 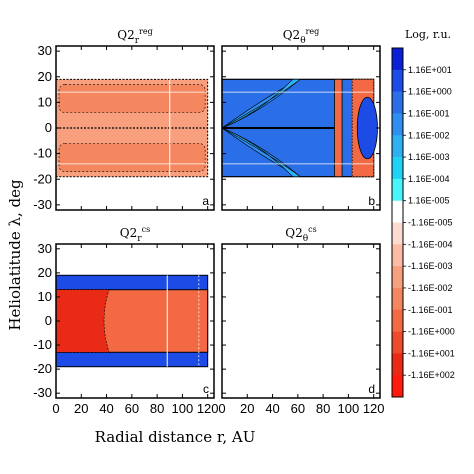 I want to click on panel-letter: a, so click(x=205, y=201).